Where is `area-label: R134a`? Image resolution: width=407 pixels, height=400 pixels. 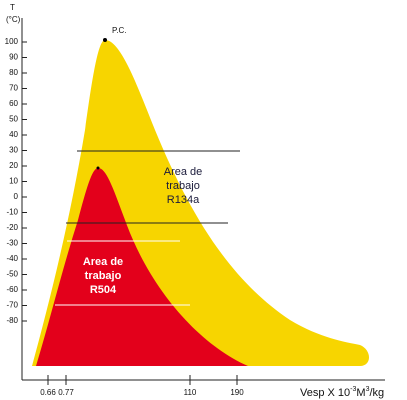 area-label: R134a is located at coordinates (183, 200).